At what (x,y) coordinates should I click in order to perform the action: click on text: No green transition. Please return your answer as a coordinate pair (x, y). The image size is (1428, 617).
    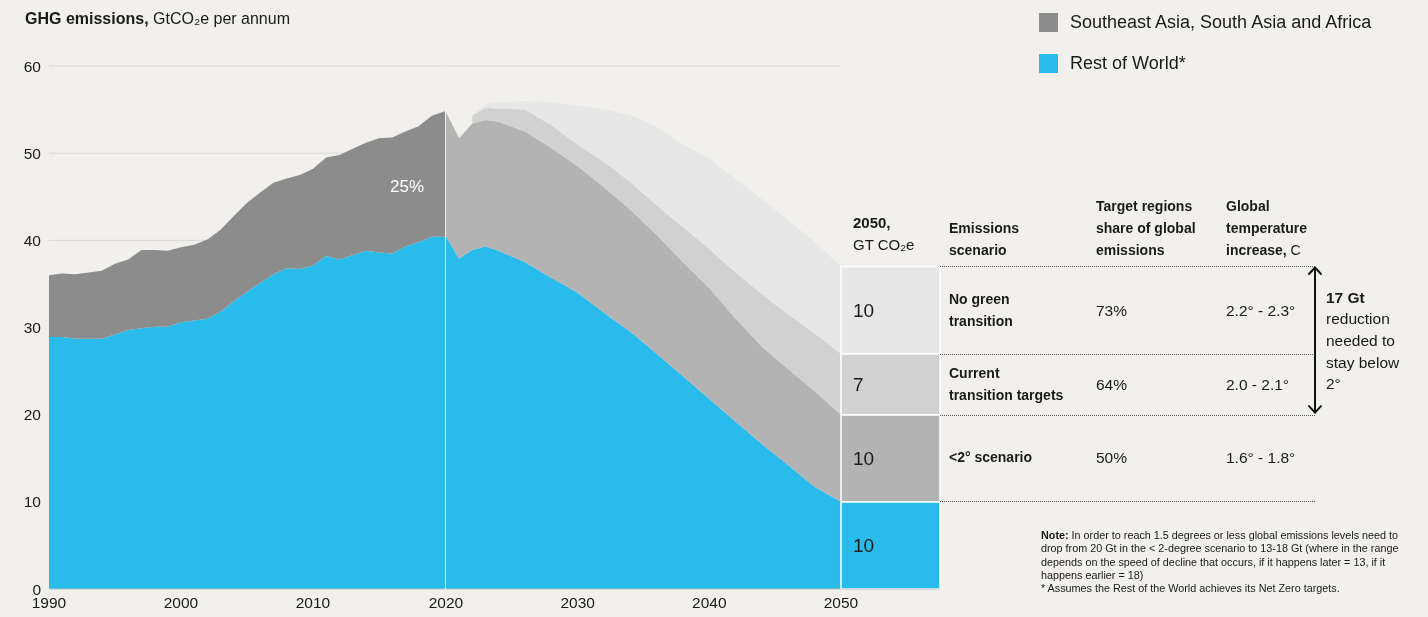
    Looking at the image, I should click on (981, 310).